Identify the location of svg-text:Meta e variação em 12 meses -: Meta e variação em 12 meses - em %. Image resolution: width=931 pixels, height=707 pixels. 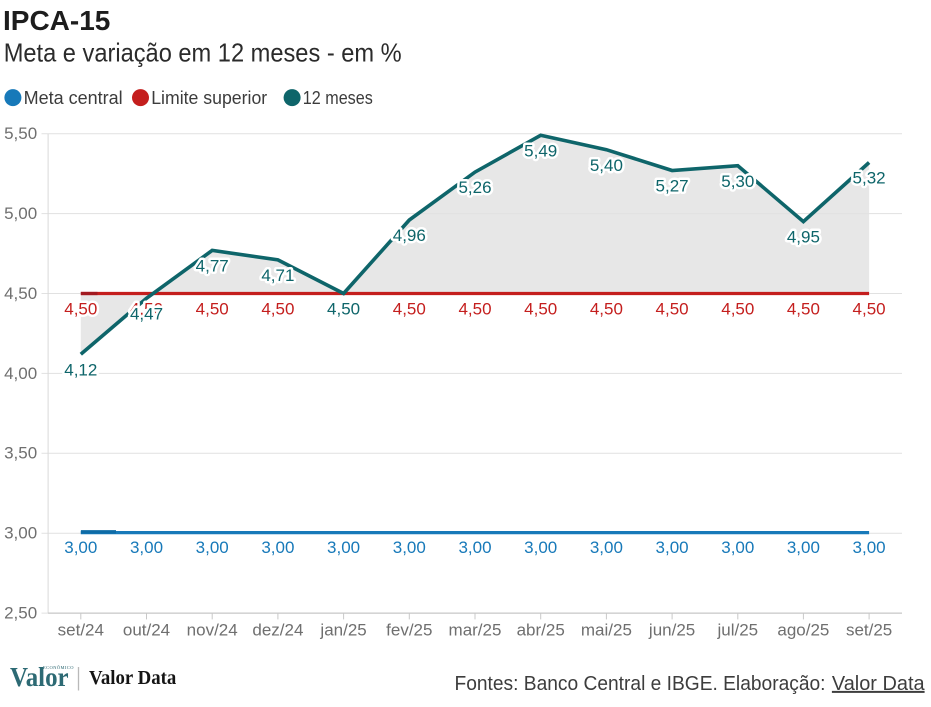
(203, 52).